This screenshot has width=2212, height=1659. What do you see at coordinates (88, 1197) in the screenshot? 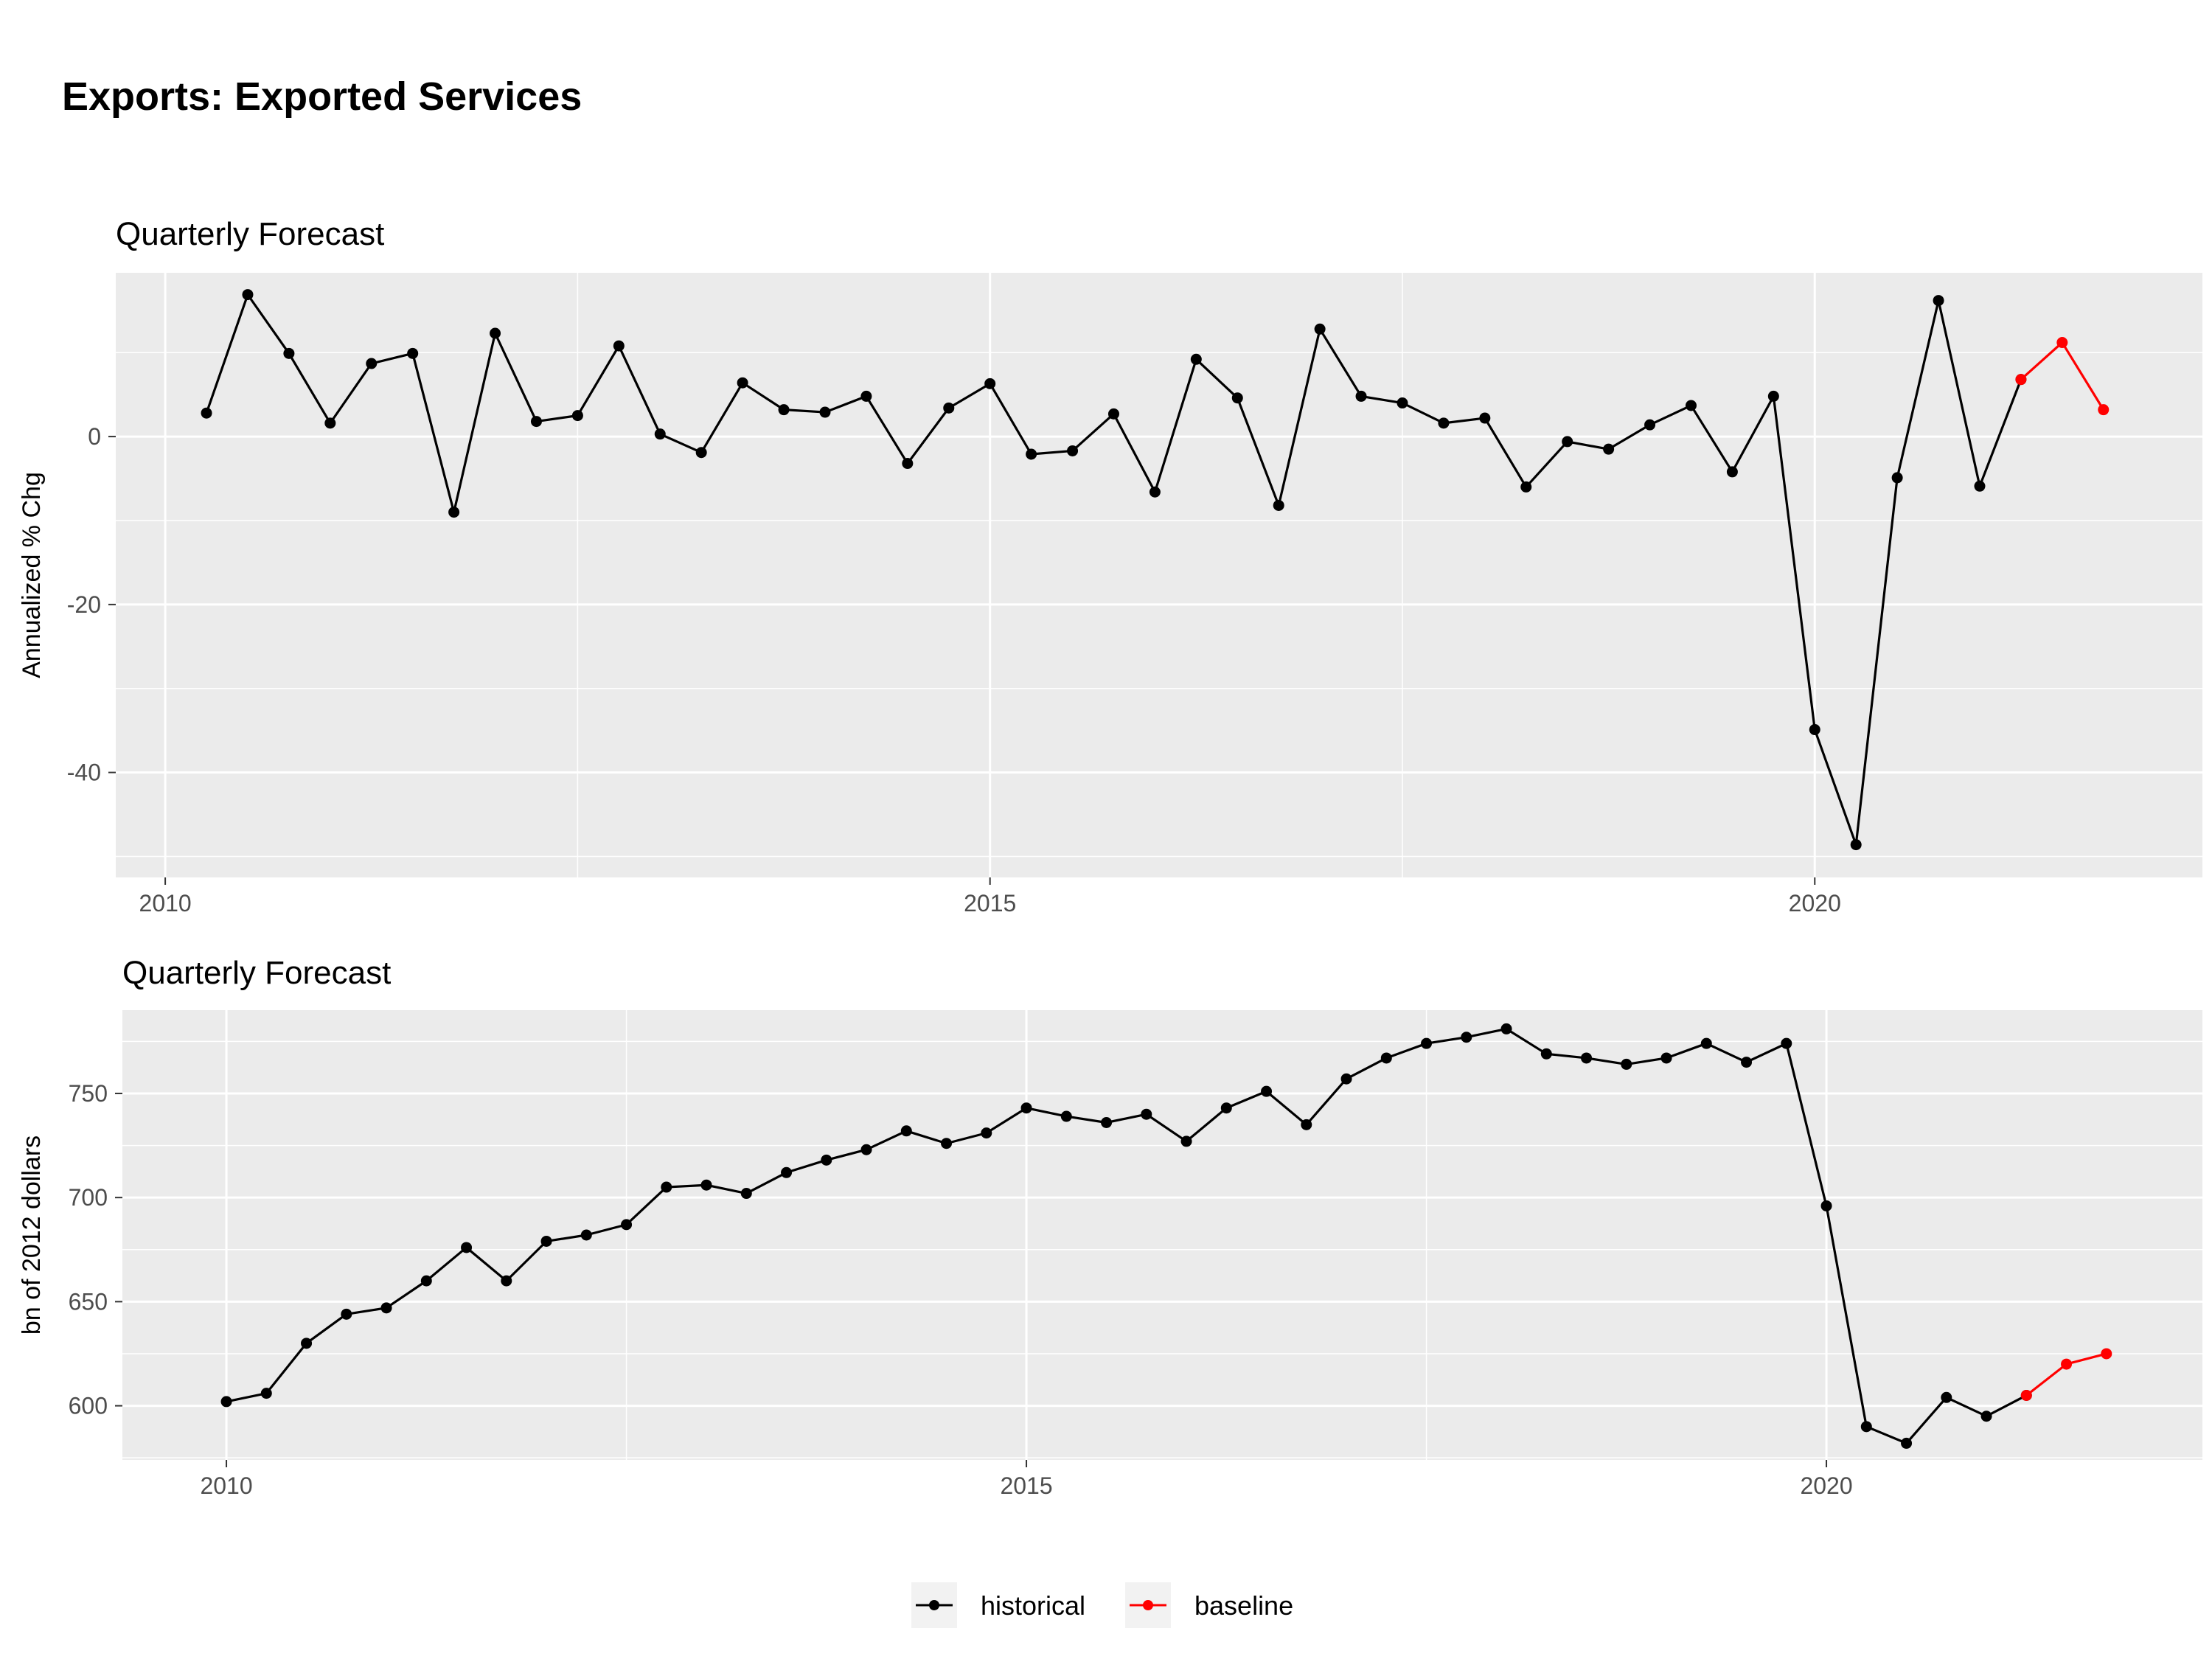
I see `y-tick-label: 700` at bounding box center [88, 1197].